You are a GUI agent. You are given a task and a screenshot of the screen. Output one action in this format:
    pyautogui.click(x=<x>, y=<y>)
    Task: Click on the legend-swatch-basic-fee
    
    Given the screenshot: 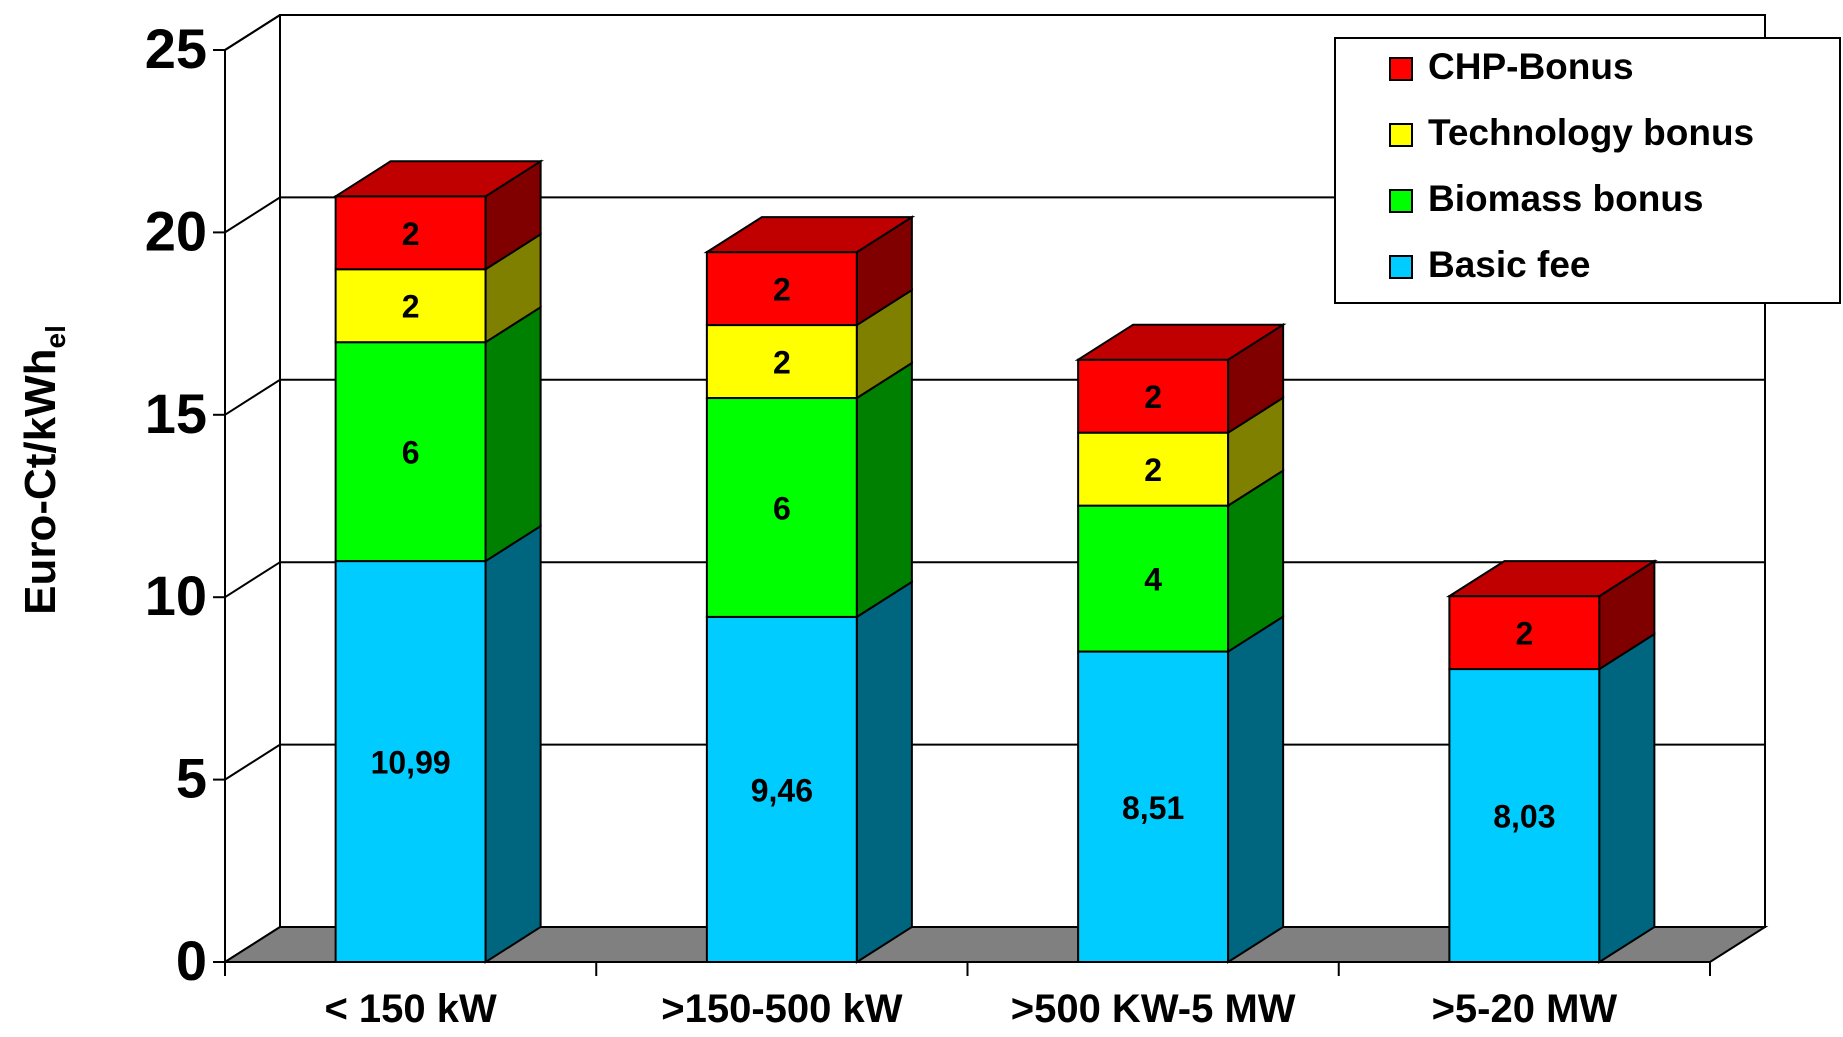 What is the action you would take?
    pyautogui.click(x=1401, y=267)
    